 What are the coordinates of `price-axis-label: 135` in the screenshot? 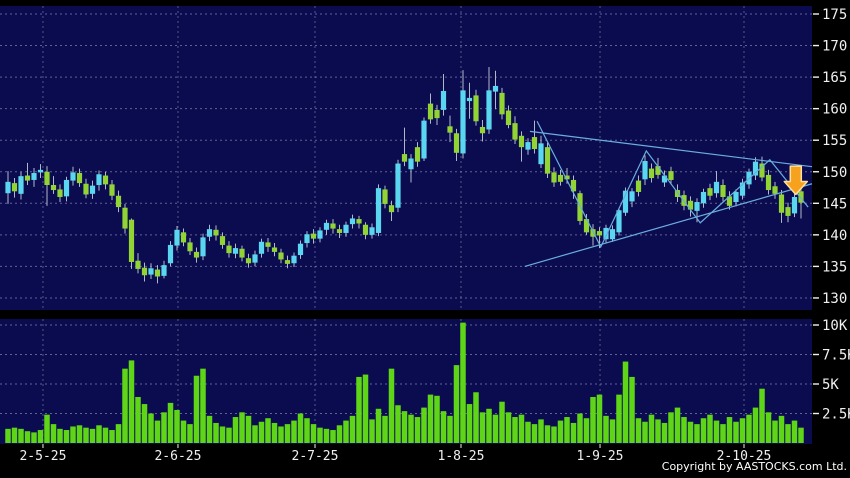 It's located at (834, 267).